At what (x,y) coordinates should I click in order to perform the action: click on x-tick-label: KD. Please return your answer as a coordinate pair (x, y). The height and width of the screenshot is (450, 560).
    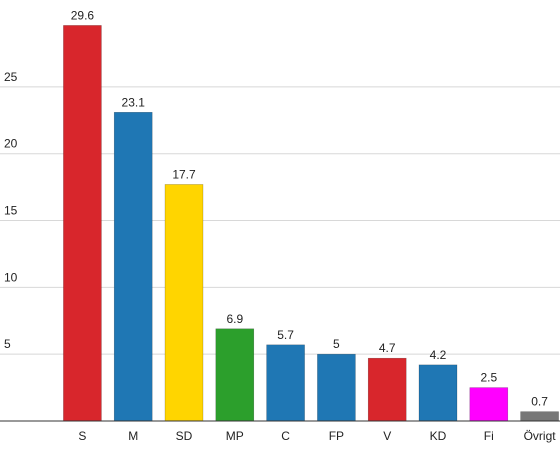
    Looking at the image, I should click on (438, 436).